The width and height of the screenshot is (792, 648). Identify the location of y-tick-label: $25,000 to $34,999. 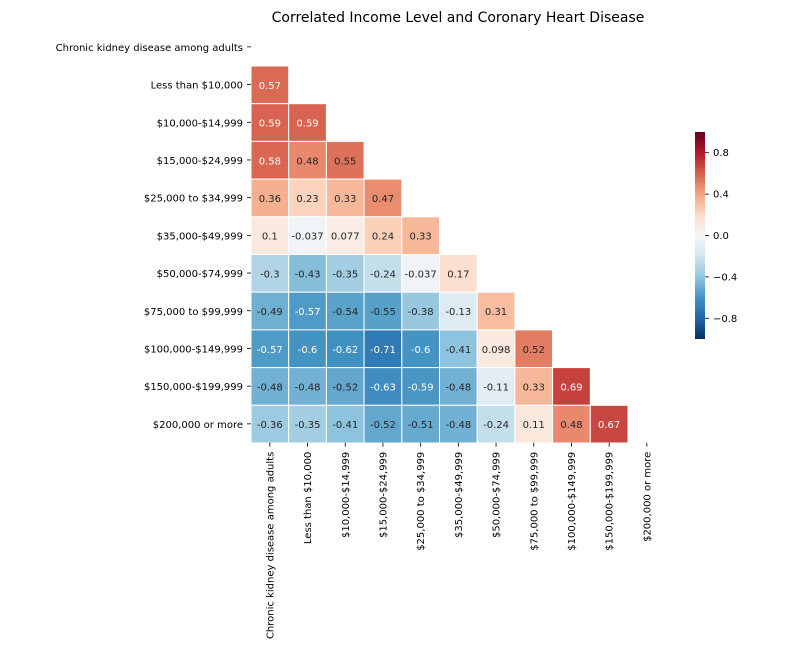
(193, 199).